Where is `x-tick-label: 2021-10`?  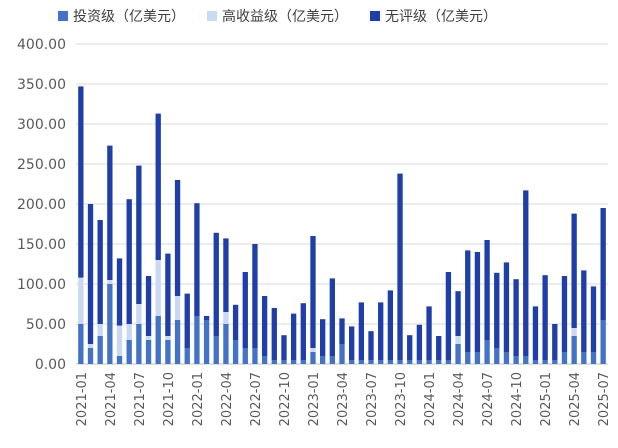
x-tick-label: 2021-10 is located at coordinates (169, 399).